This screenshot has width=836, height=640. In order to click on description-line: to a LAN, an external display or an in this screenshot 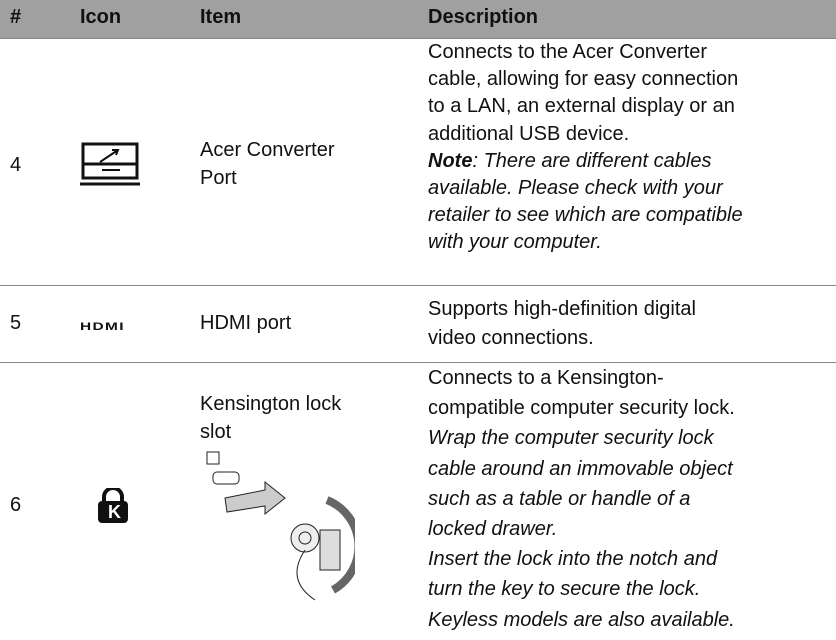, I will do `click(581, 106)`.